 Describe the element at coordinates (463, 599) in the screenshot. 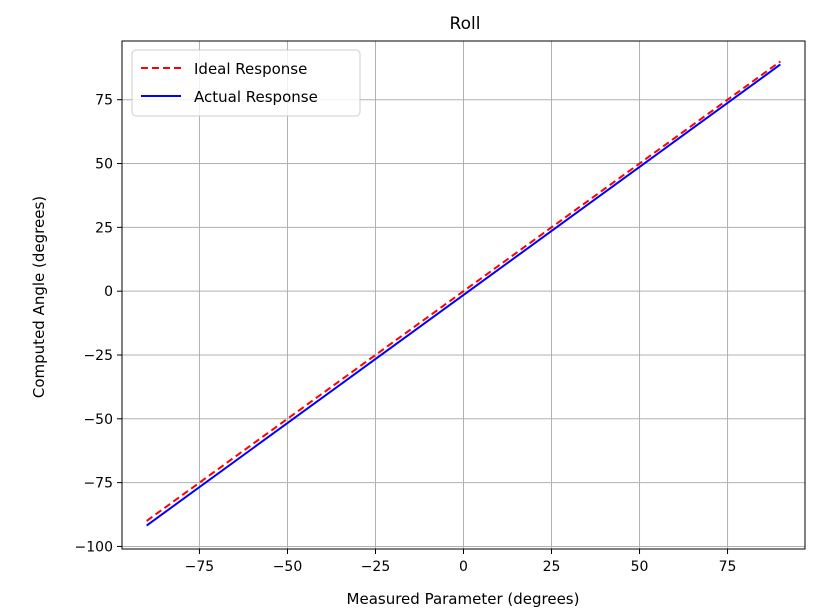

I see `x-axis-label: Measured Parameter (degrees)` at that location.